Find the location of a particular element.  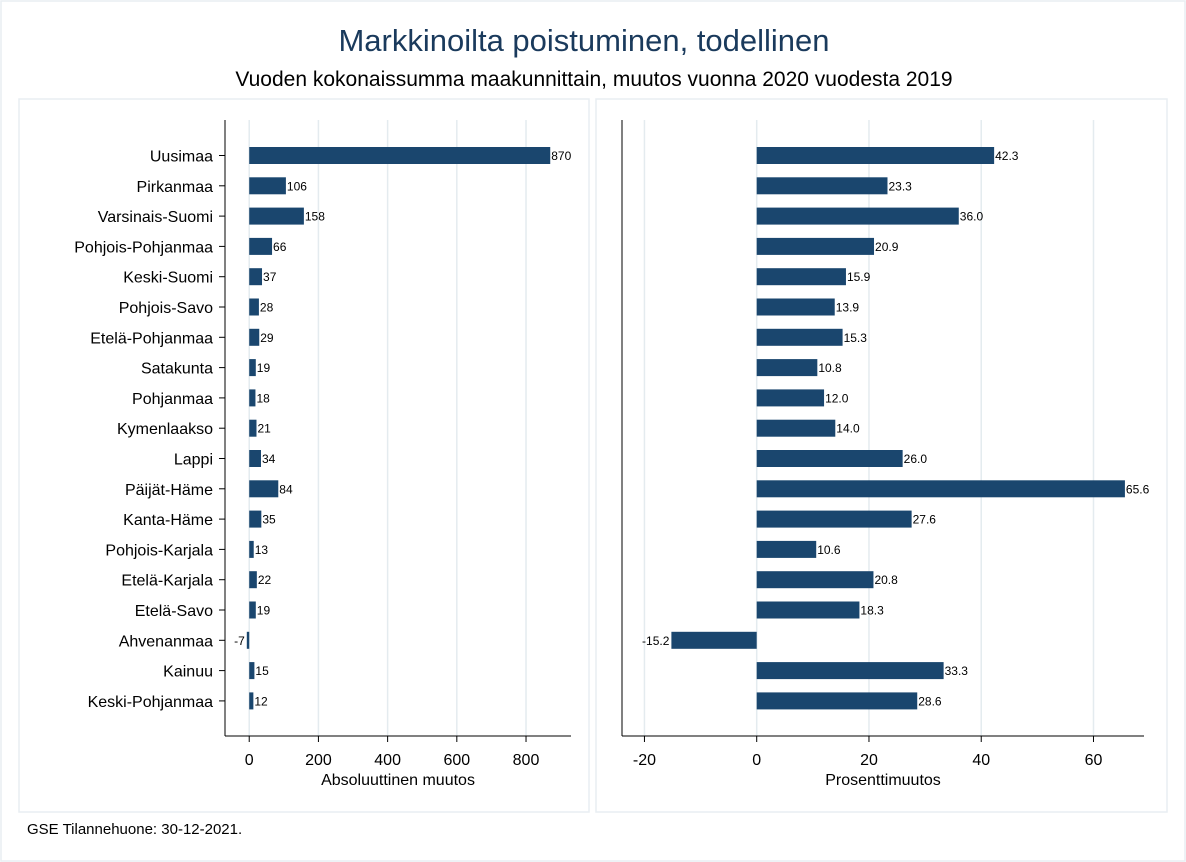

data-label: 15.3 is located at coordinates (856, 338).